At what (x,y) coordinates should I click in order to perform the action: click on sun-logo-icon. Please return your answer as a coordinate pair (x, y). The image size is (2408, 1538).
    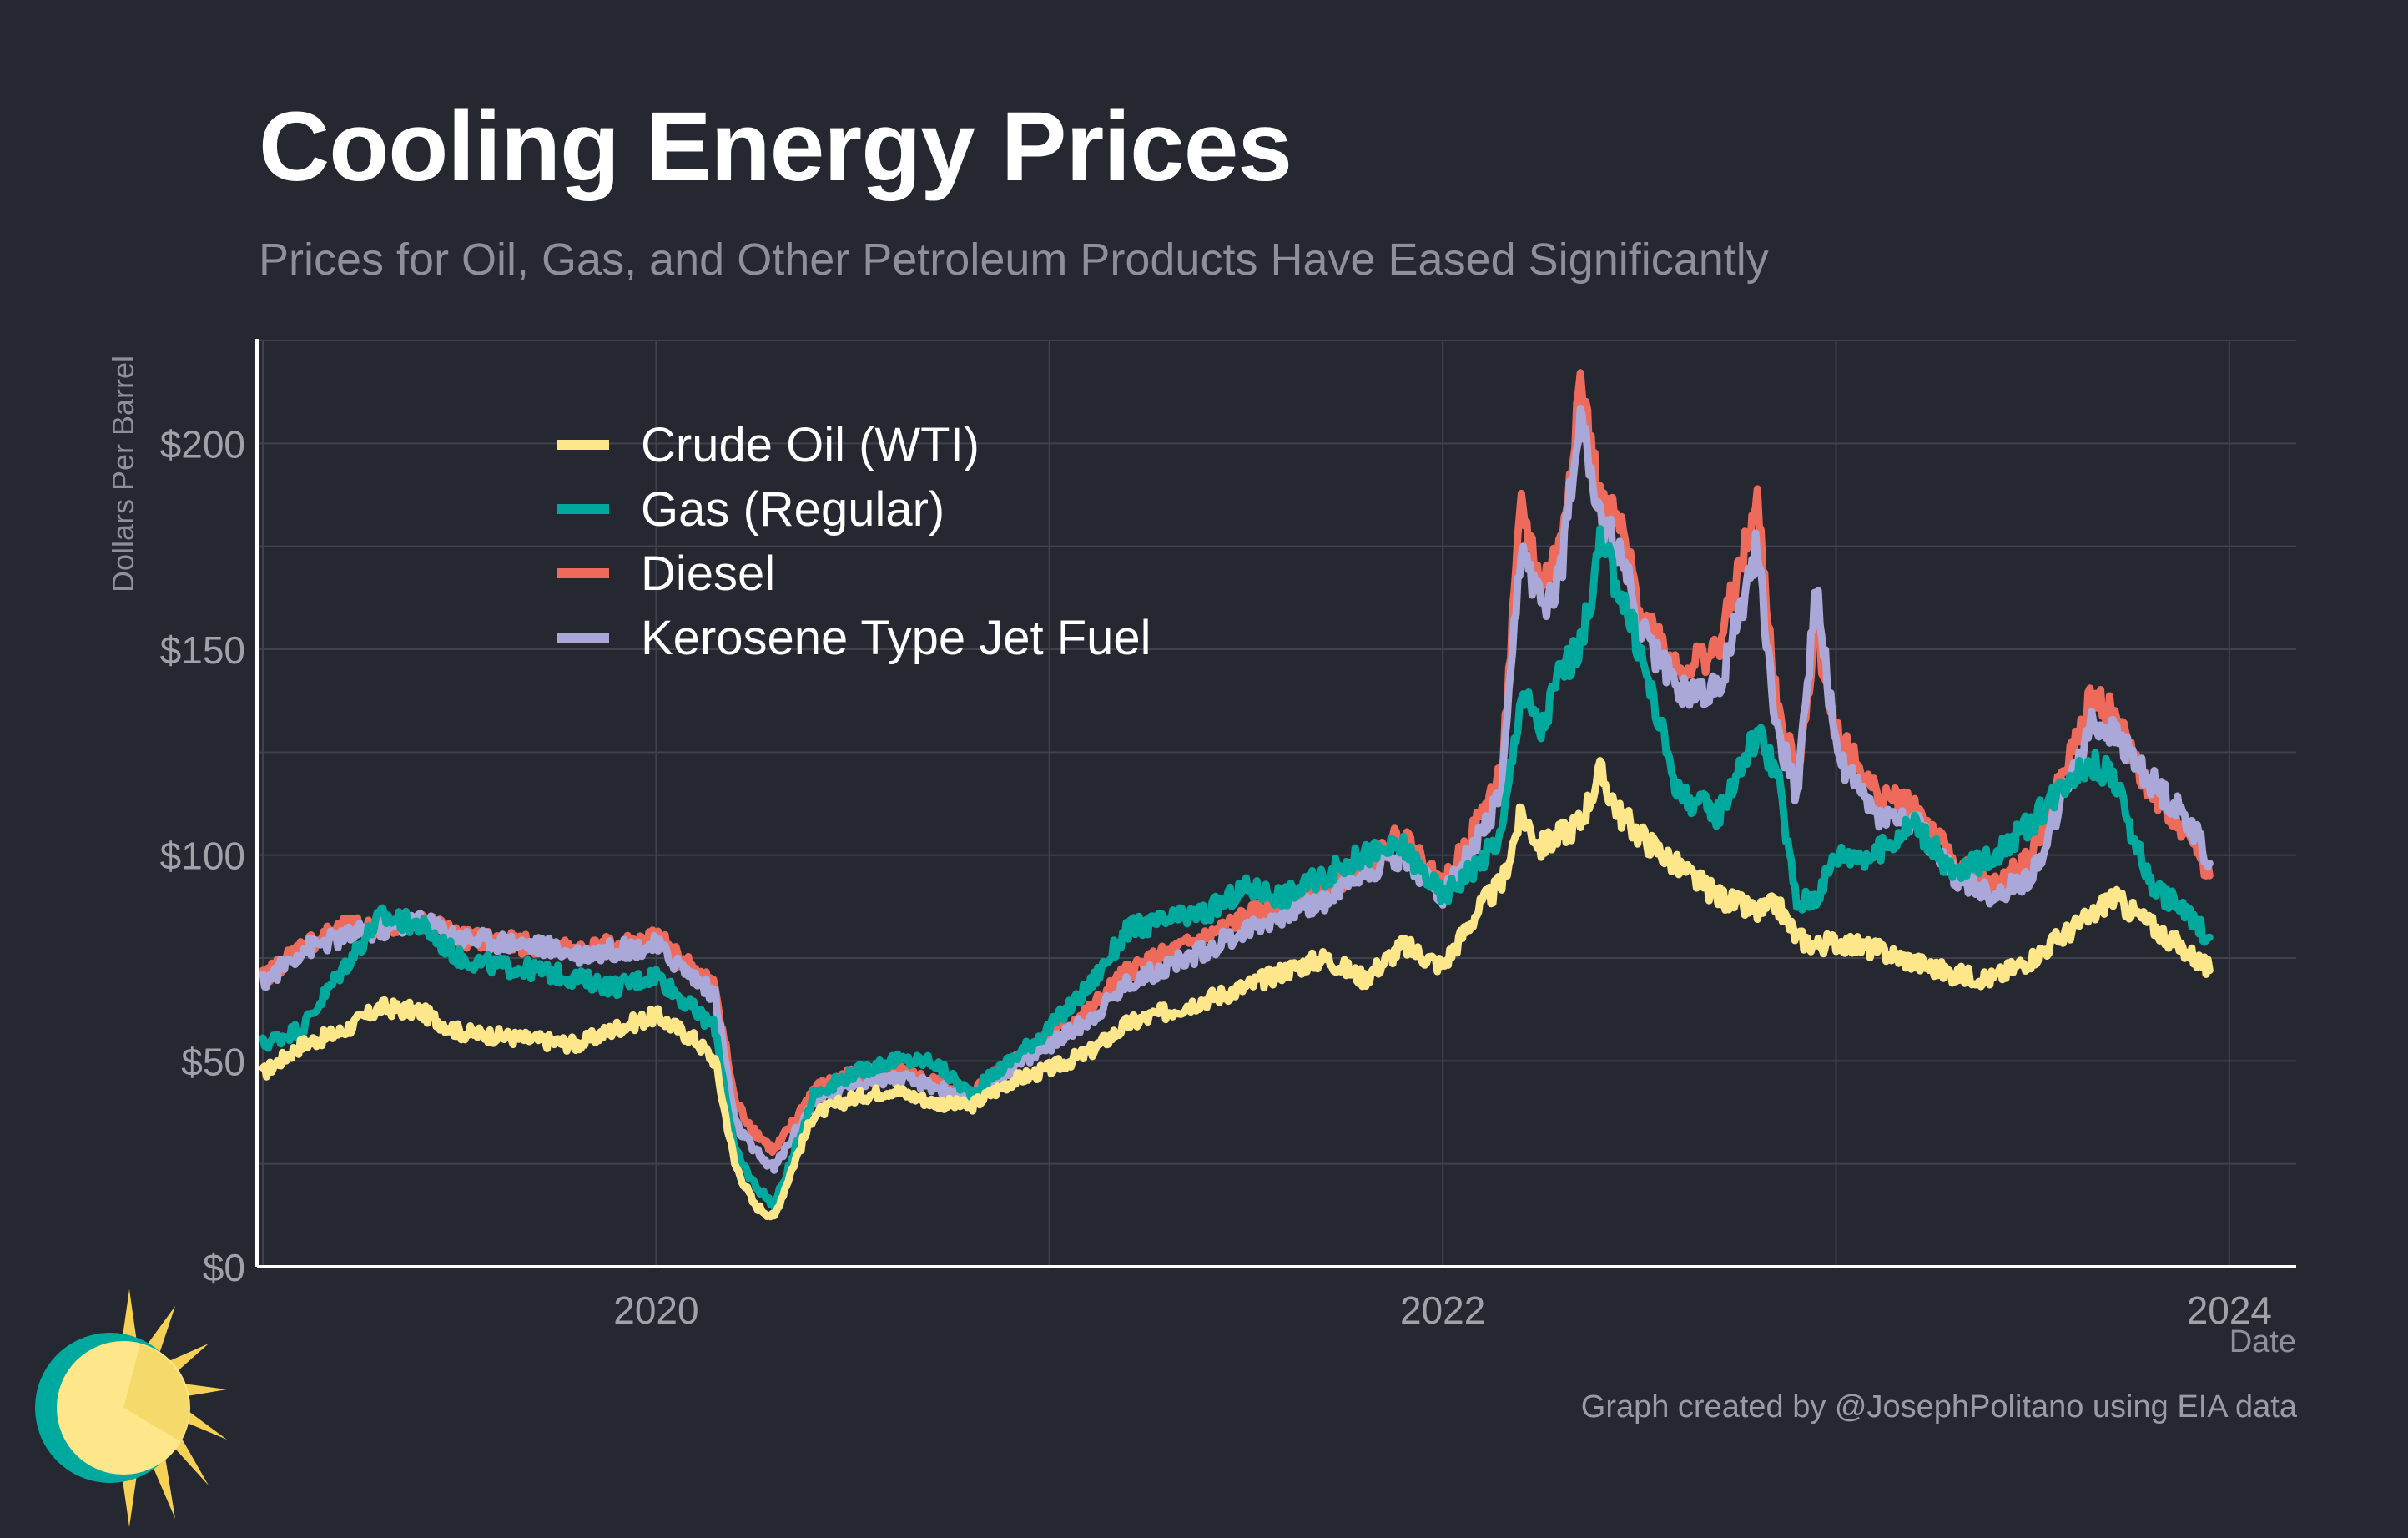
    Looking at the image, I should click on (131, 1408).